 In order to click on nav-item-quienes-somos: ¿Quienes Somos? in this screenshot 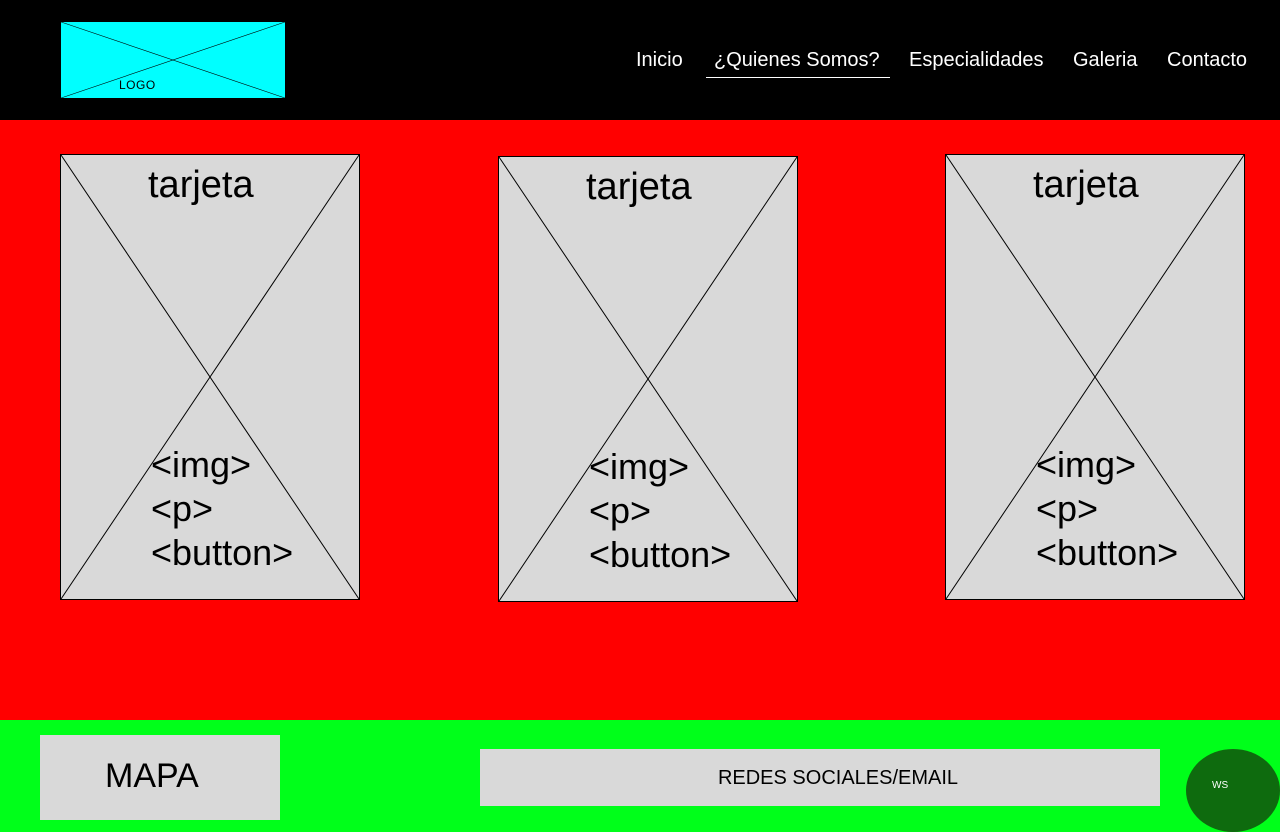, I will do `click(797, 60)`.